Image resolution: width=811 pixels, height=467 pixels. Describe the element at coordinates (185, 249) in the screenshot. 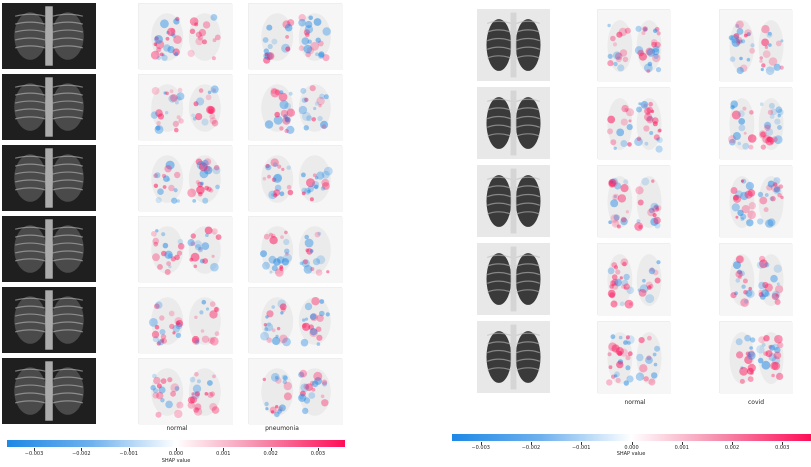

I see `left-shap-heatmap-row4-class1` at that location.